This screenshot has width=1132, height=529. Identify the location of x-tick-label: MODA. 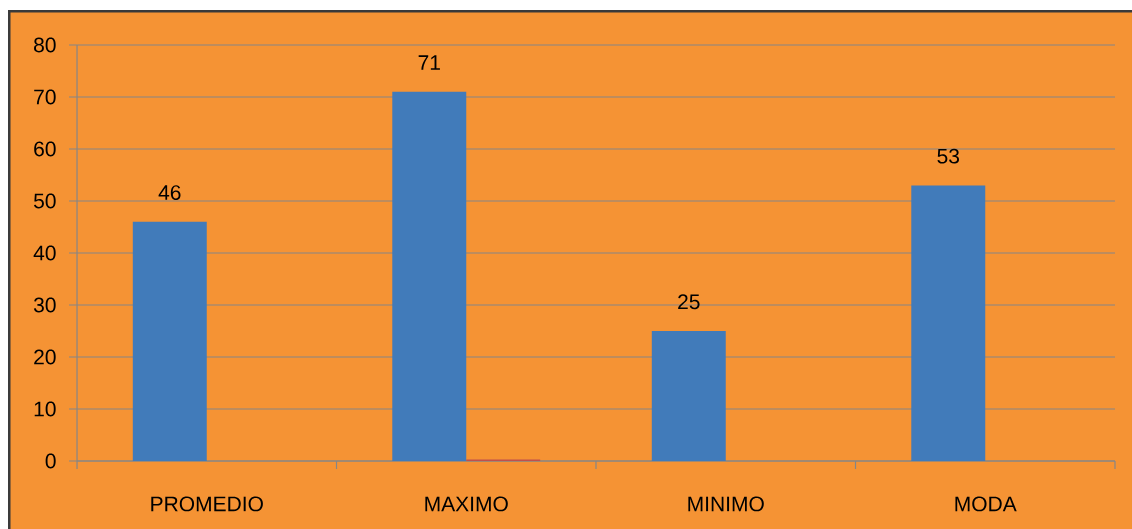
(986, 504).